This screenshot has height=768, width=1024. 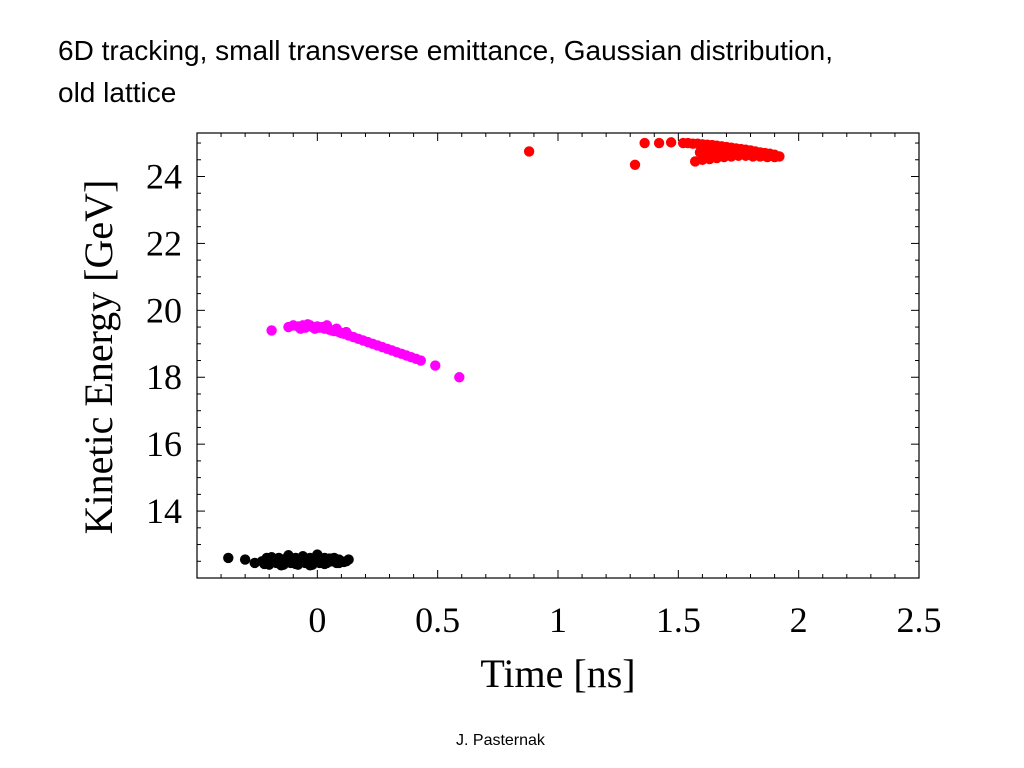 I want to click on y-axis-label: Kinetic Energy [GeV], so click(x=98, y=357).